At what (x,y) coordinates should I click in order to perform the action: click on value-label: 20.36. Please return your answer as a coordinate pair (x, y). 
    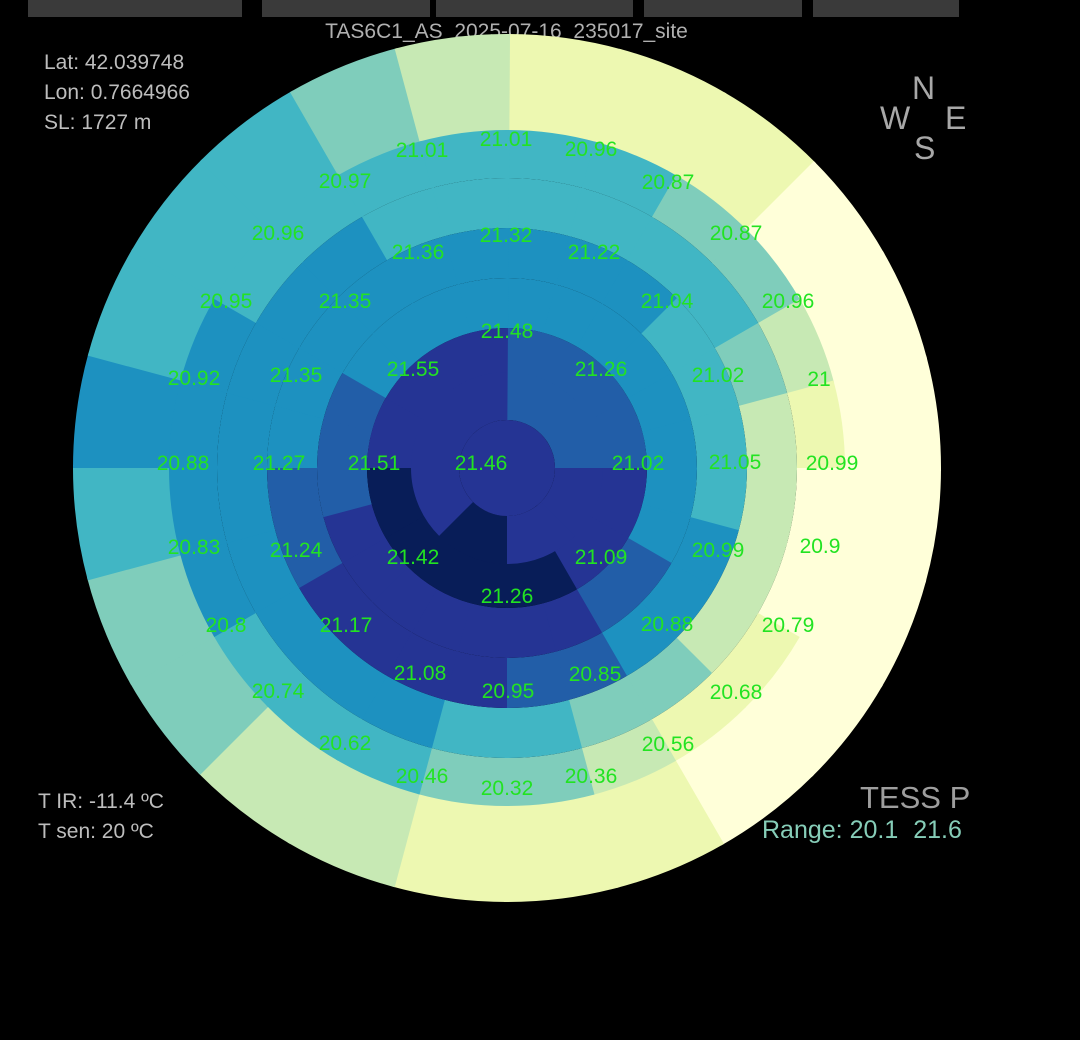
    Looking at the image, I should click on (591, 776).